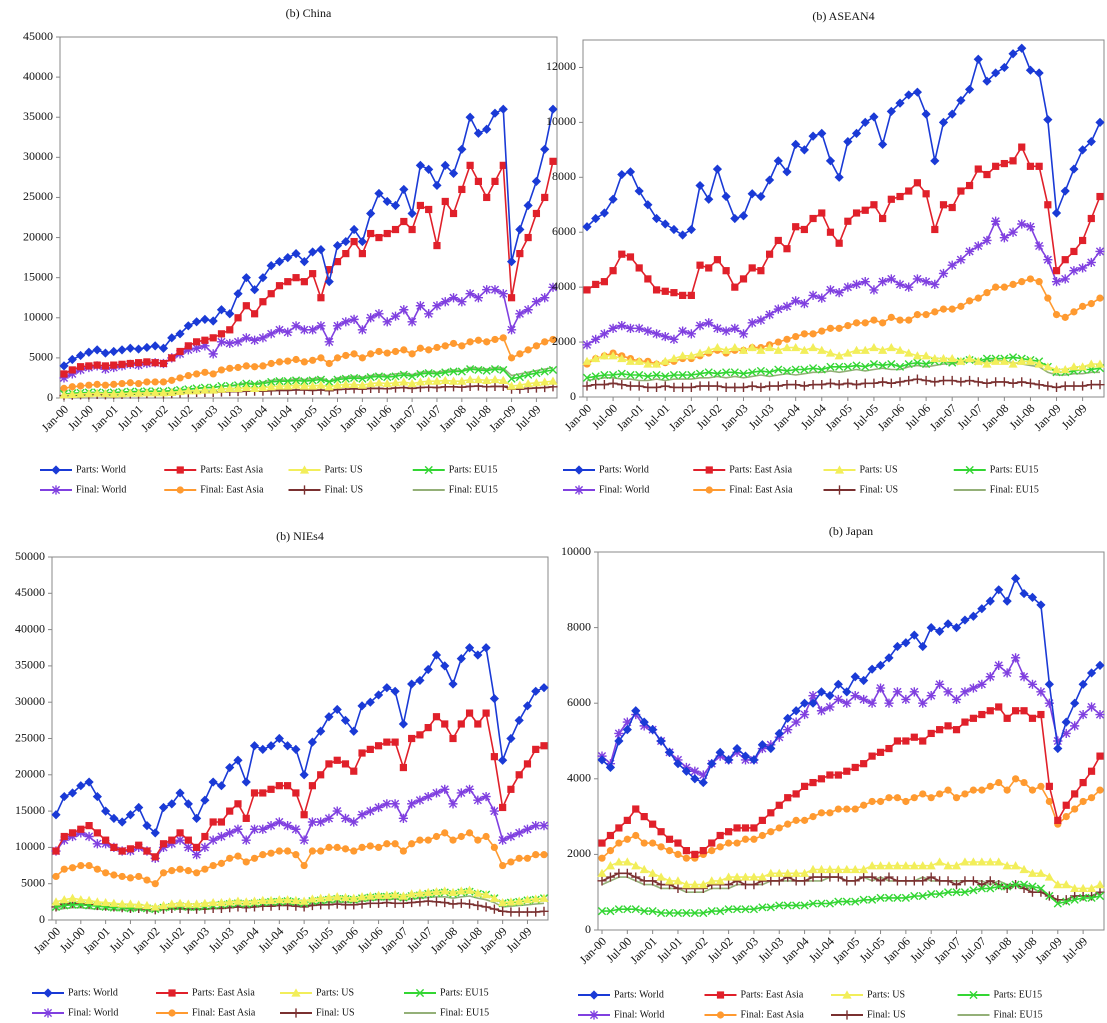  Describe the element at coordinates (444, 940) in the screenshot. I see `x-tick-label: Jan-08` at that location.